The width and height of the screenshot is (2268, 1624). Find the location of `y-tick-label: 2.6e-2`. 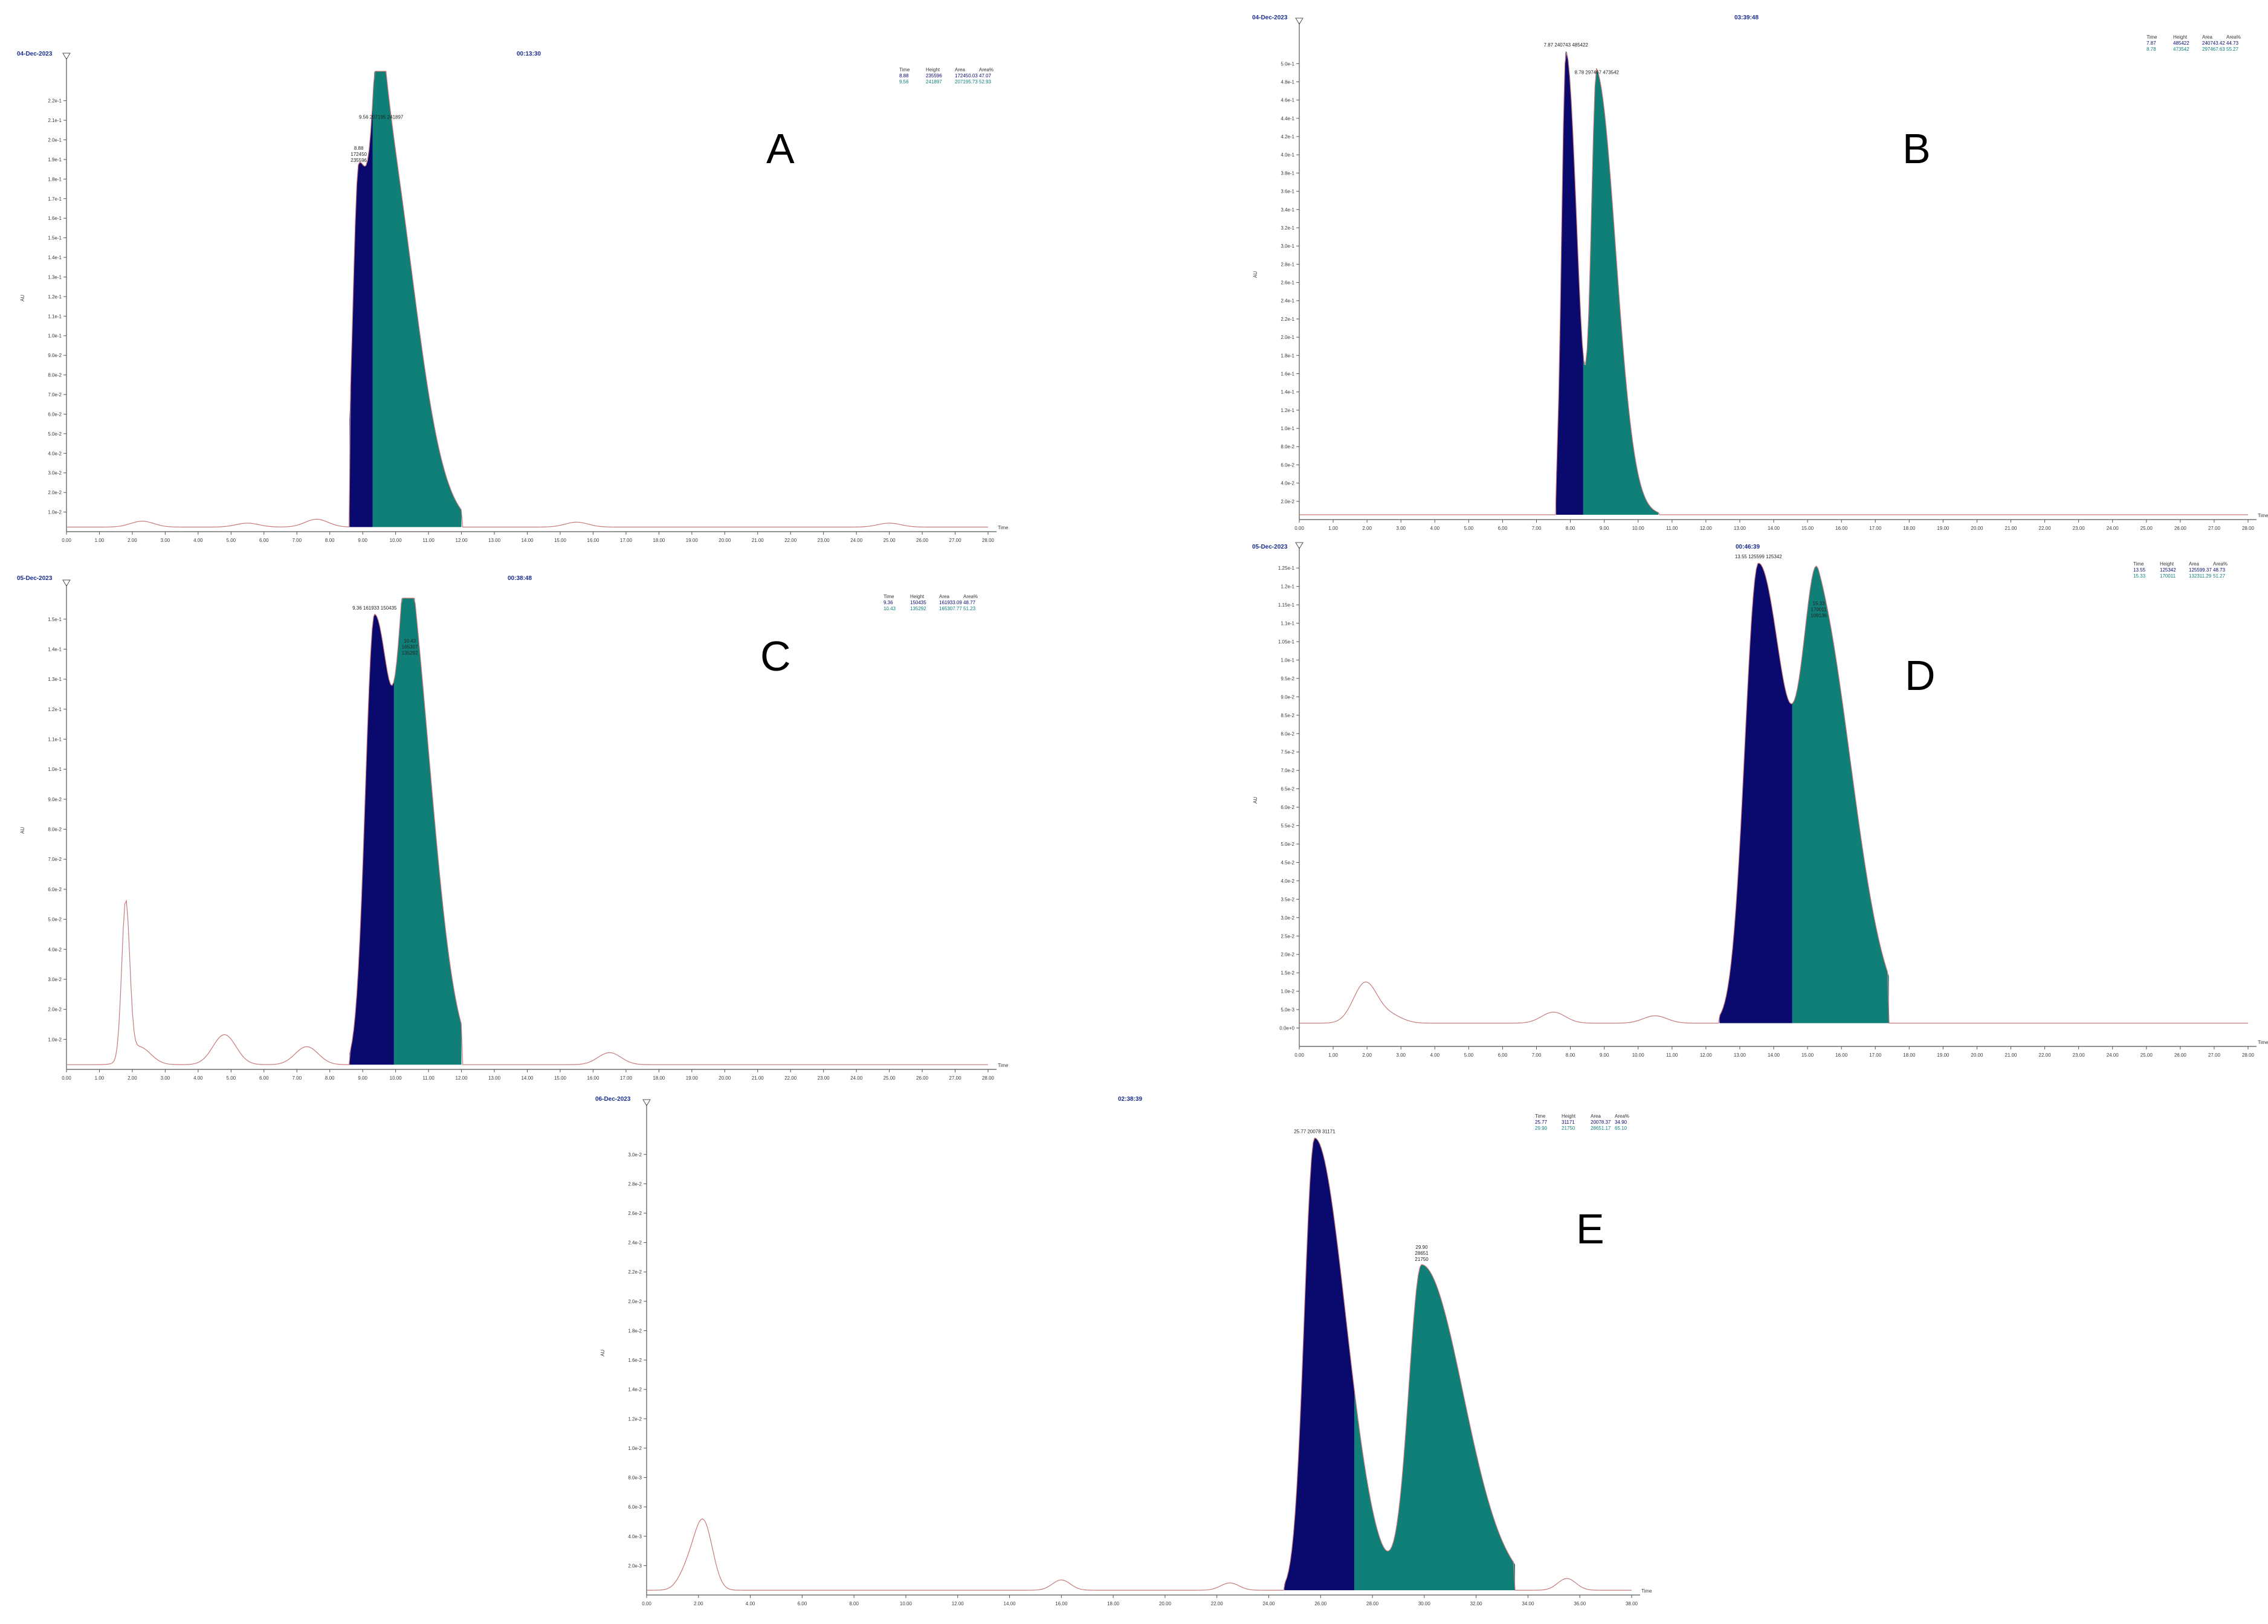

y-tick-label: 2.6e-2 is located at coordinates (635, 1213).